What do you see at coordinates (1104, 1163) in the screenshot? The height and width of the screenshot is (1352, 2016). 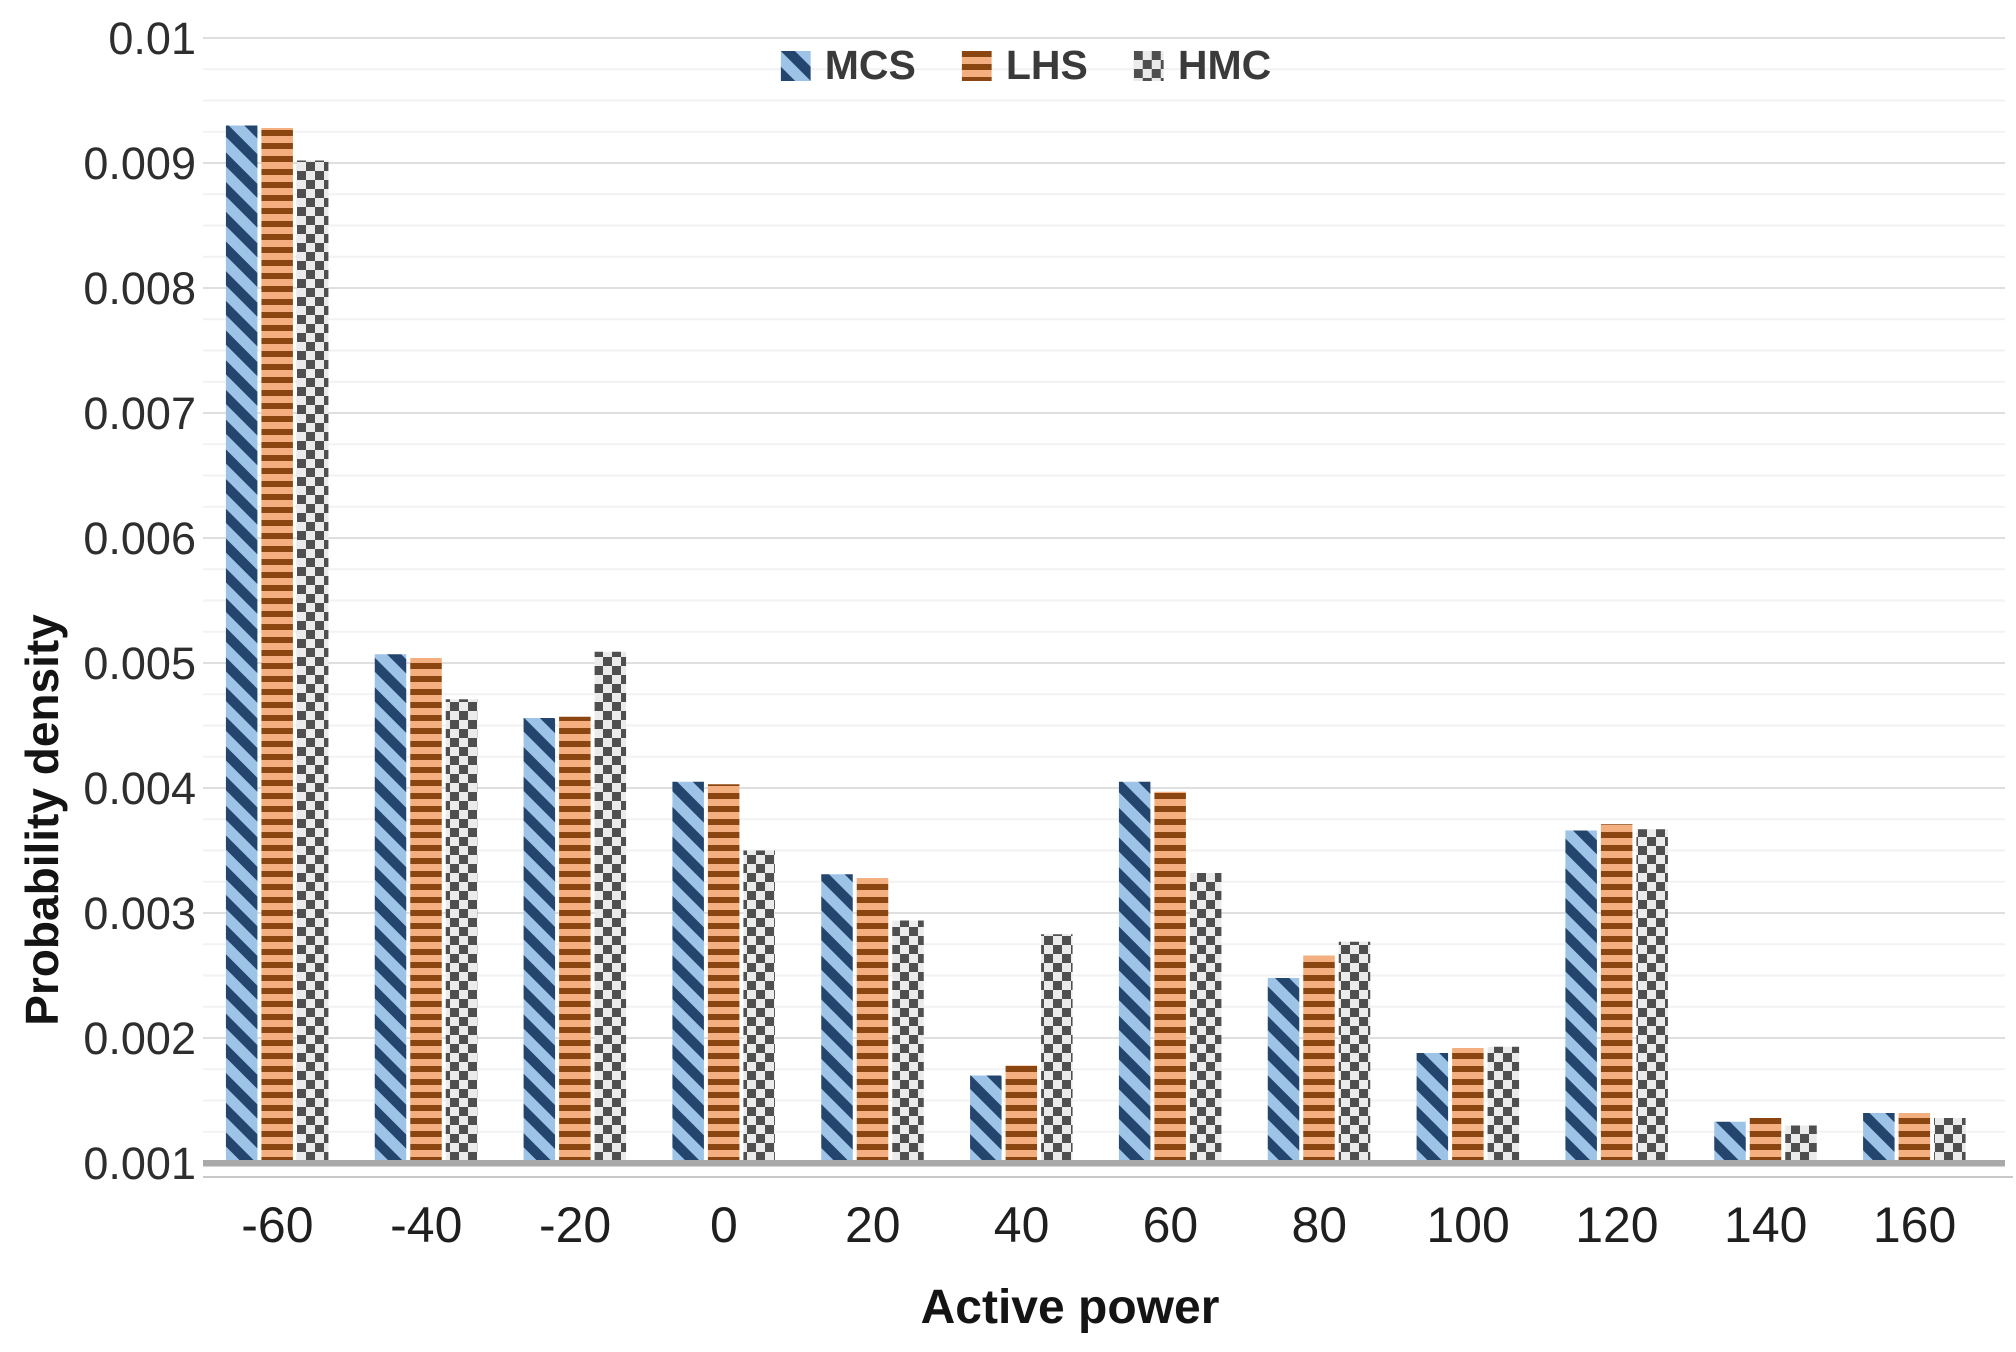 I see `x-axis-line` at bounding box center [1104, 1163].